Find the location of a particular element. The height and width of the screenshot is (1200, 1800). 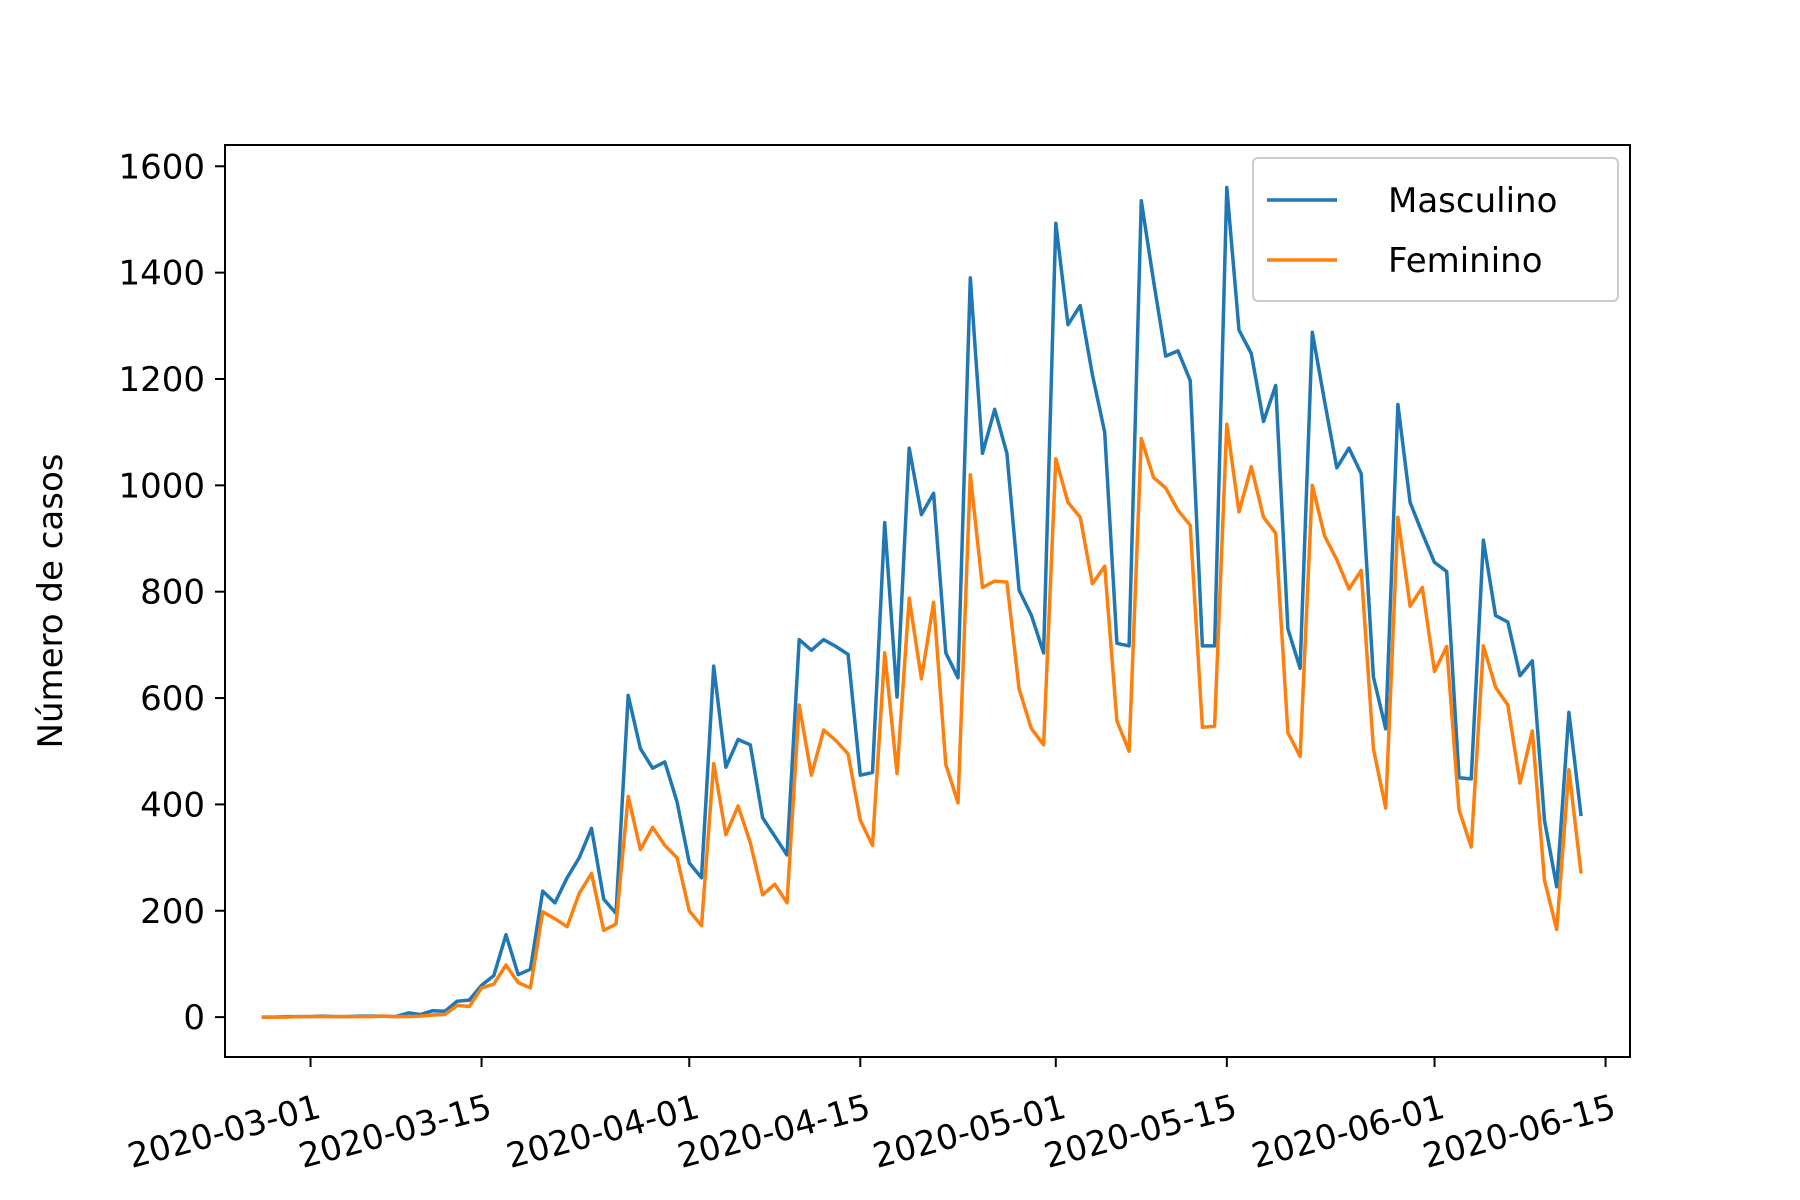

y-tick-label: 800 is located at coordinates (172, 593).